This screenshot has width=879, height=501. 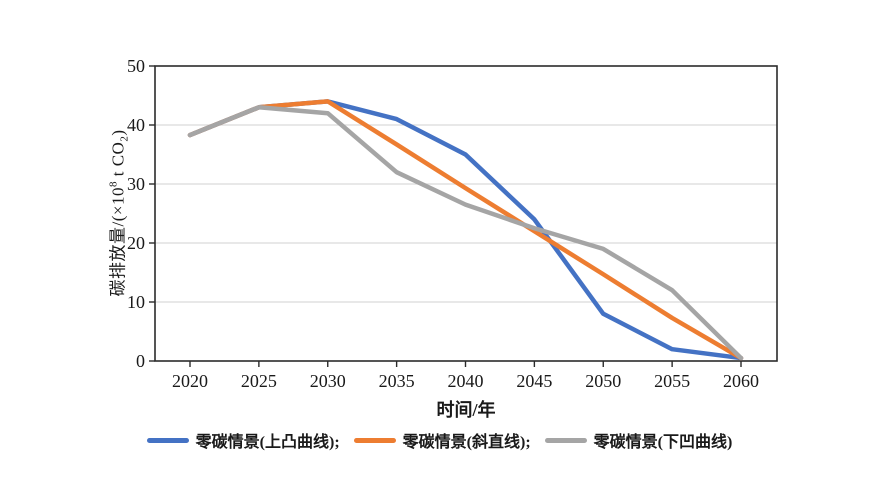 I want to click on legend-item-straight: 零碳情景(斜直线);, so click(x=442, y=440).